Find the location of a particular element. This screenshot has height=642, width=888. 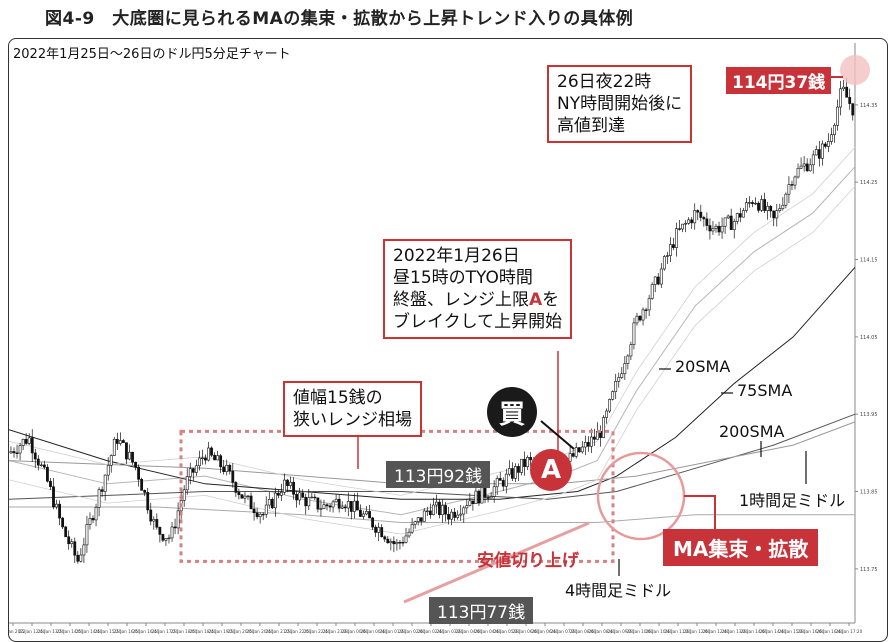

x-tick-label-8: 25 Jan 17:20 is located at coordinates (165, 631).